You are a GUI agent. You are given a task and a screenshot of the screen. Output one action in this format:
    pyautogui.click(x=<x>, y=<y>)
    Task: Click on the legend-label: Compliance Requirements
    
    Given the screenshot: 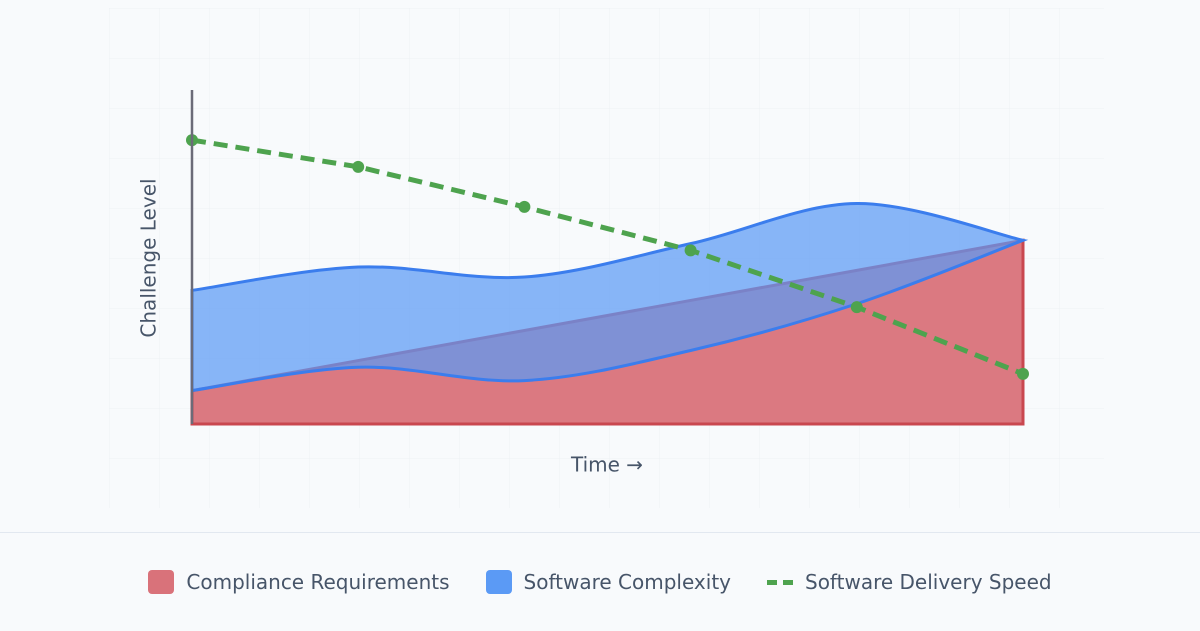 What is the action you would take?
    pyautogui.click(x=318, y=582)
    